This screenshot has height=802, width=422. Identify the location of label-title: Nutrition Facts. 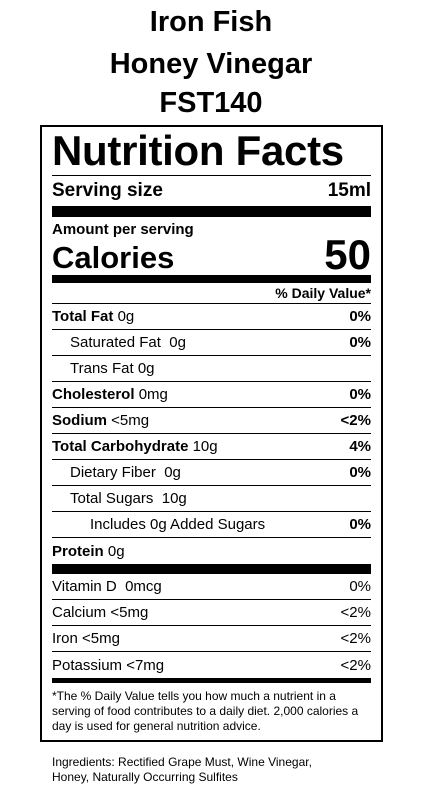
(211, 151).